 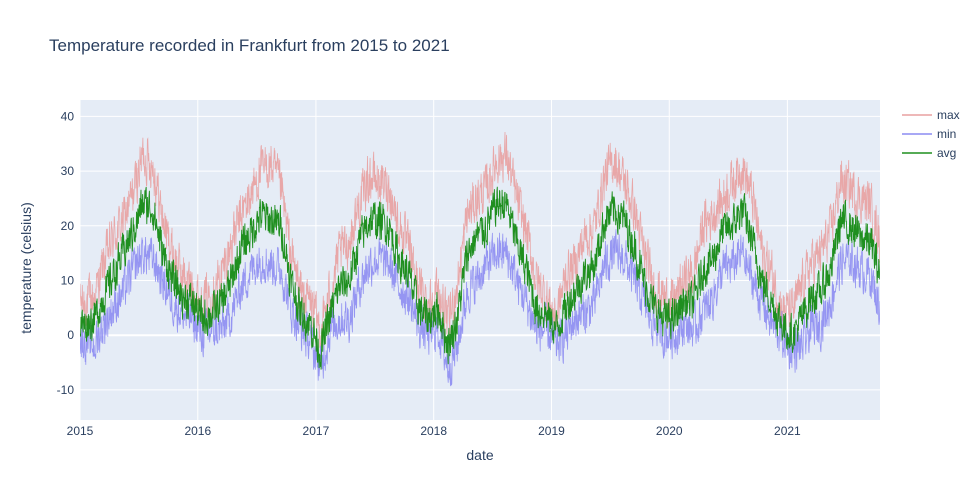 What do you see at coordinates (787, 431) in the screenshot?
I see `x-tick-label: 2021` at bounding box center [787, 431].